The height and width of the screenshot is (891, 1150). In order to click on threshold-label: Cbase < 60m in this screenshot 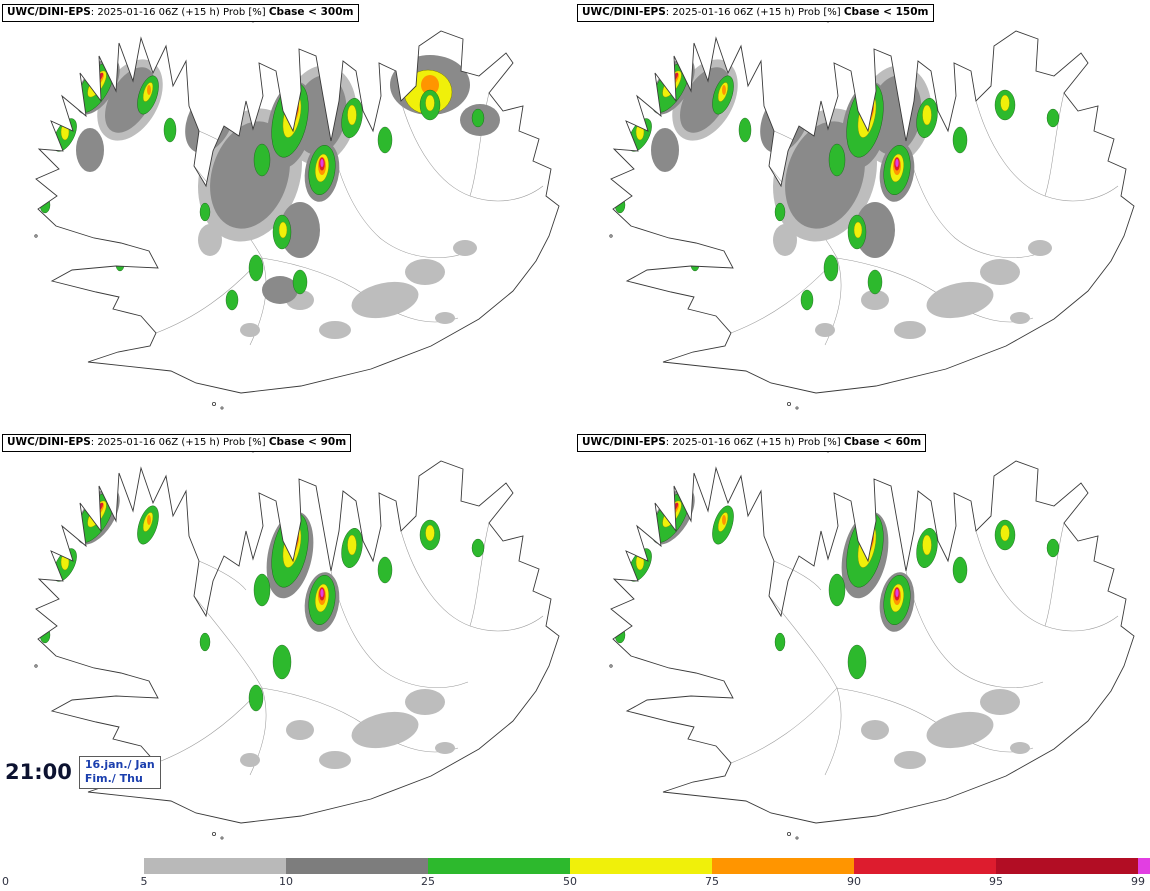, I will do `click(882, 442)`.